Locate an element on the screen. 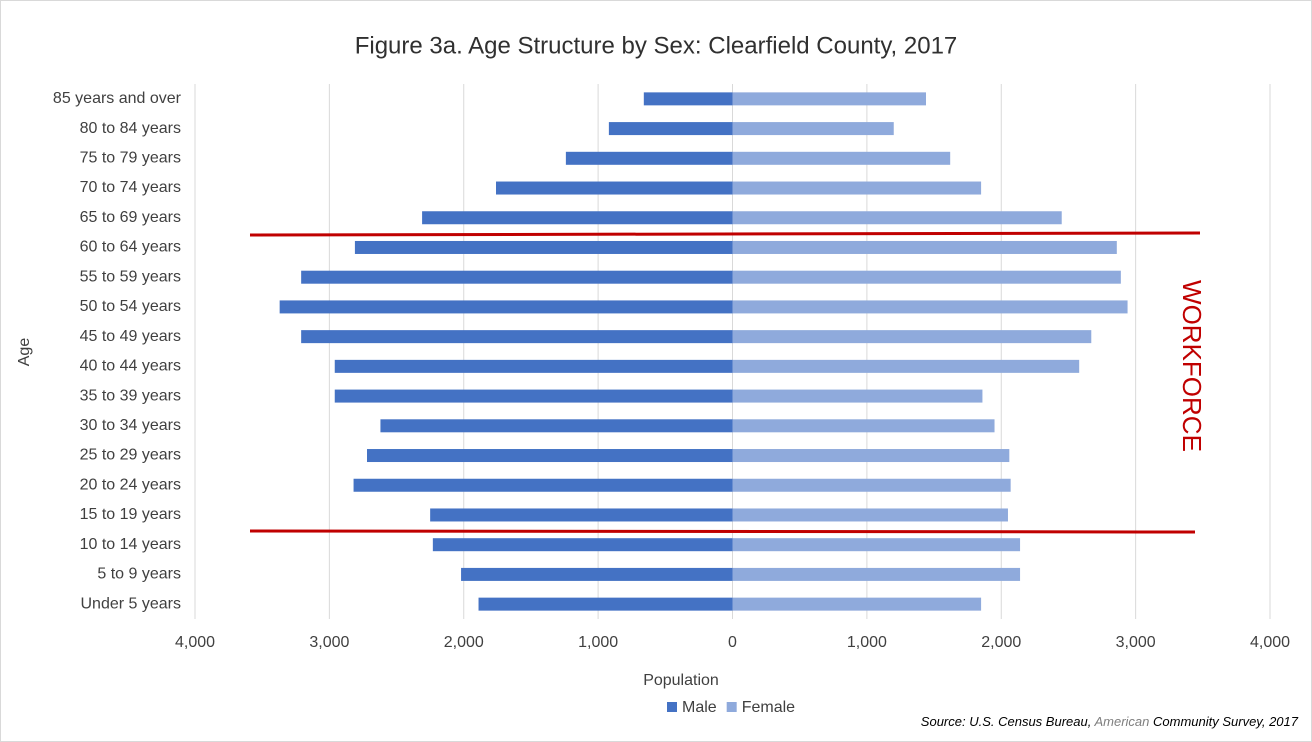 Image resolution: width=1312 pixels, height=742 pixels. y-tick-label: 40 to 44 years is located at coordinates (130, 366).